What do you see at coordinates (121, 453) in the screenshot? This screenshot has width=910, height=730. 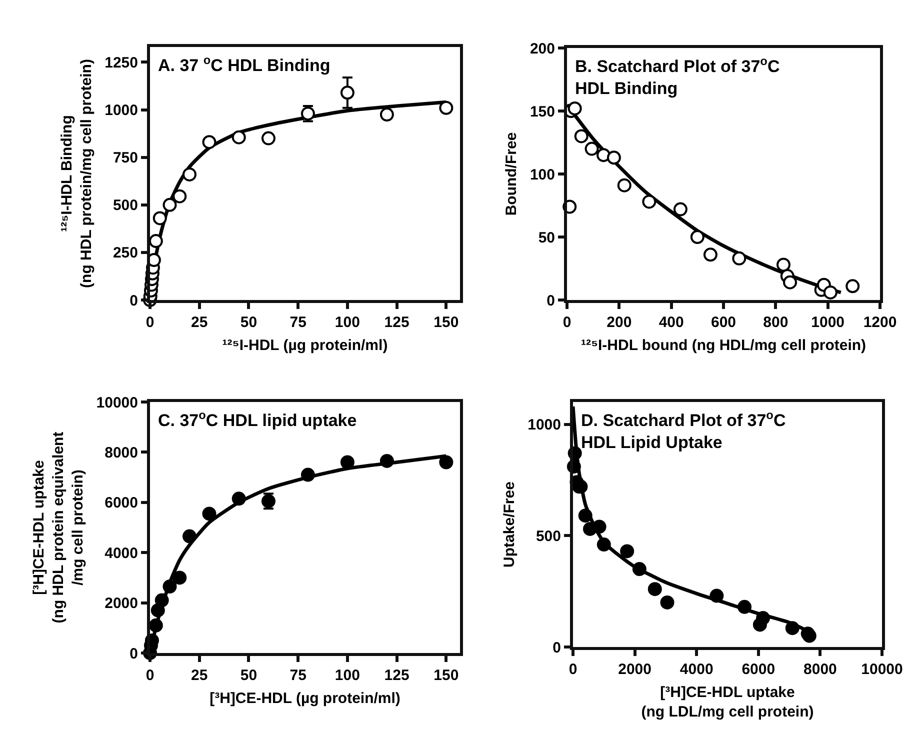 I see `y-tick-label: 8000` at bounding box center [121, 453].